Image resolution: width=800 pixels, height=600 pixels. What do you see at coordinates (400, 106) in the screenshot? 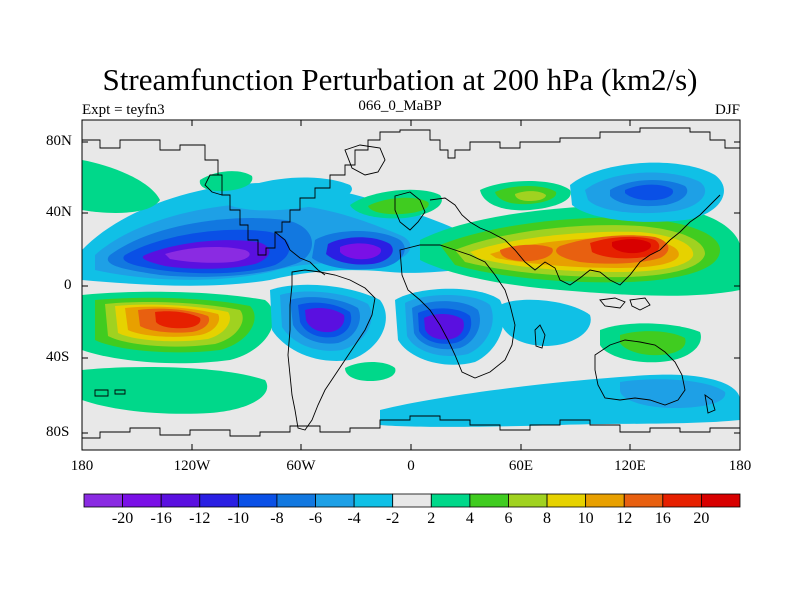
I see `run-label: 066_0_MaBP` at bounding box center [400, 106].